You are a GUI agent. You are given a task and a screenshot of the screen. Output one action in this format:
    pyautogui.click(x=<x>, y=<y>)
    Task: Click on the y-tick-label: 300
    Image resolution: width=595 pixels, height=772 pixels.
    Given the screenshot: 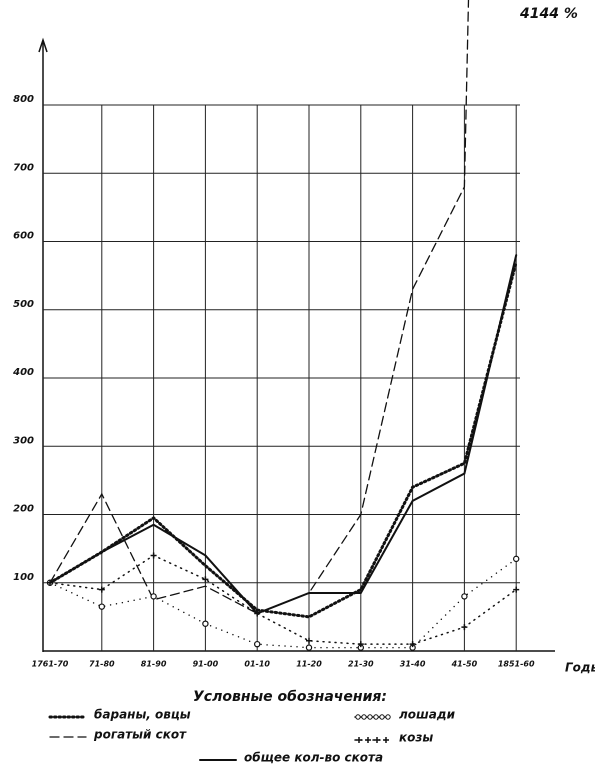 What is the action you would take?
    pyautogui.click(x=23, y=440)
    